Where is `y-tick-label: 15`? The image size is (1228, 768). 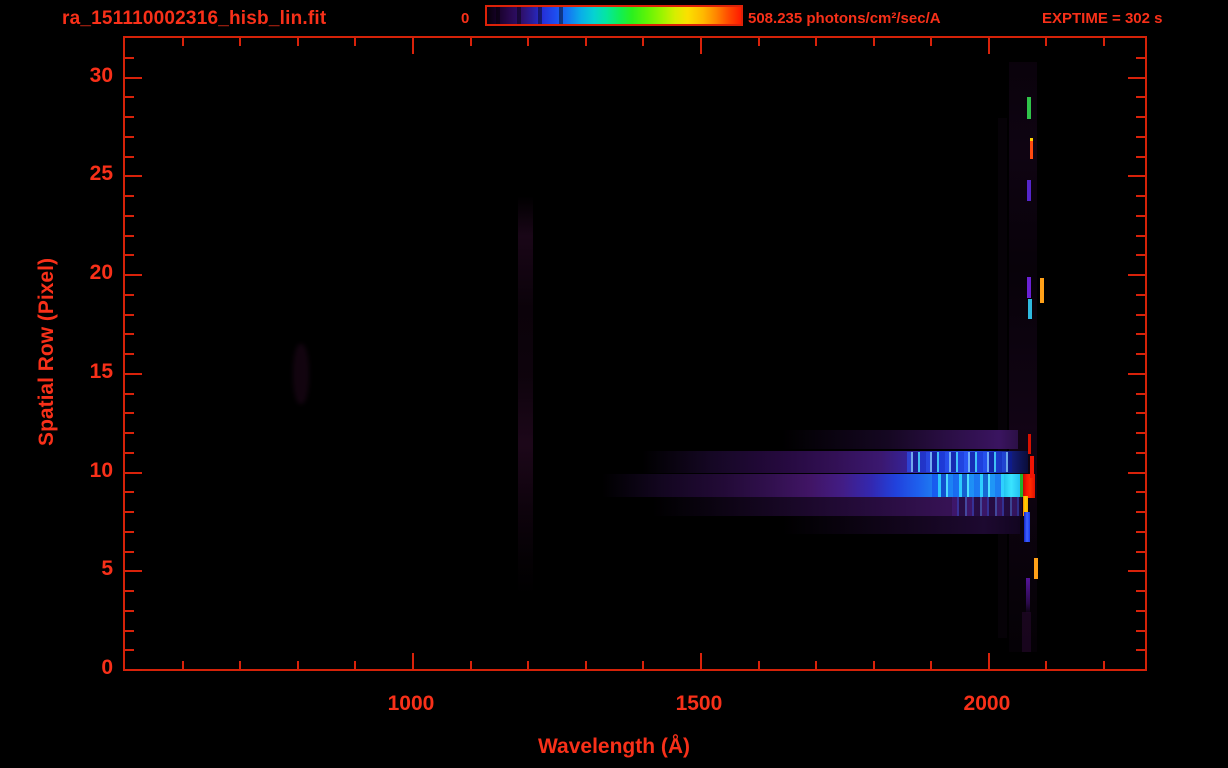
y-tick-label: 15 is located at coordinates (101, 371).